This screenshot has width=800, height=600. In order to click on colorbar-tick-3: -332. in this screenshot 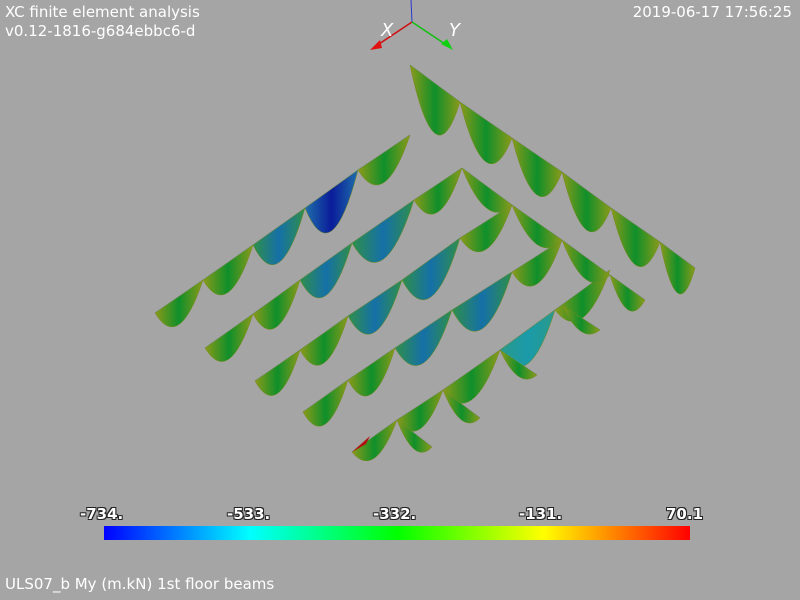, I will do `click(395, 514)`.